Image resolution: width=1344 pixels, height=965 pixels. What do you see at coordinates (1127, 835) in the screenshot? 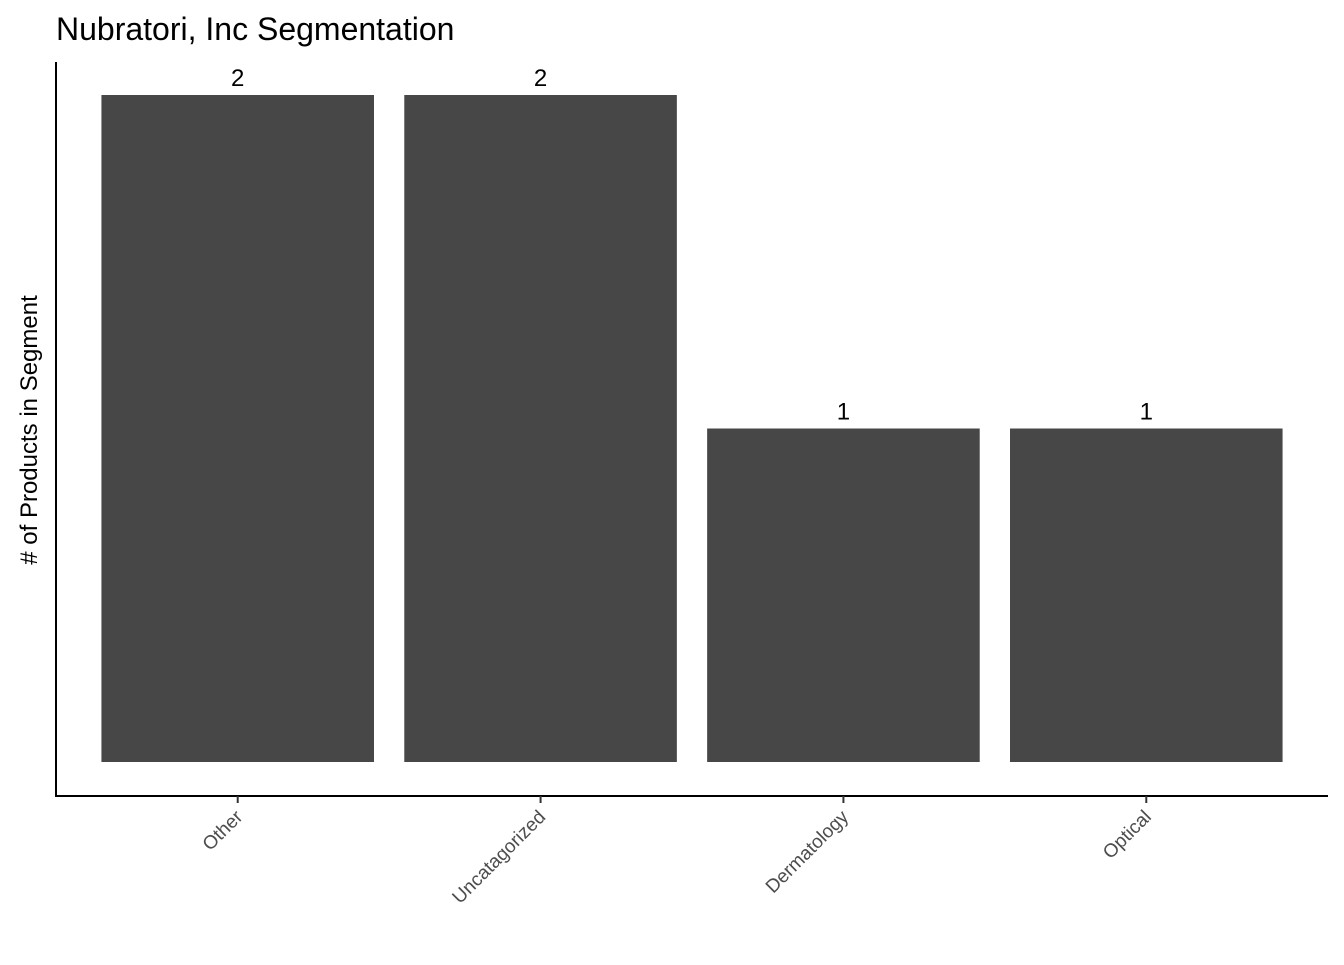
I see `x-tick-label: Optical` at bounding box center [1127, 835].